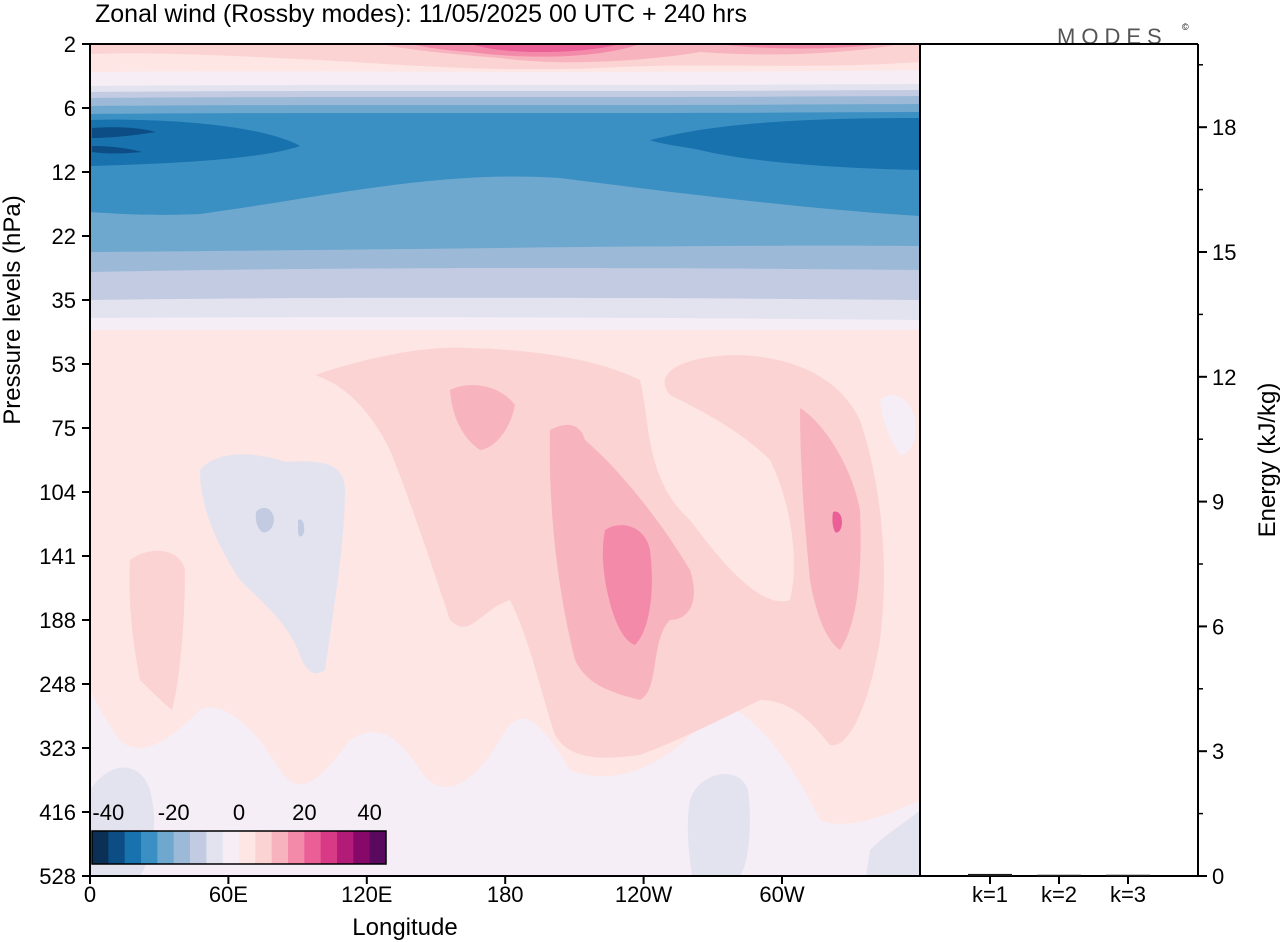 The image size is (1280, 942). I want to click on x-tick-label: 120E, so click(366, 894).